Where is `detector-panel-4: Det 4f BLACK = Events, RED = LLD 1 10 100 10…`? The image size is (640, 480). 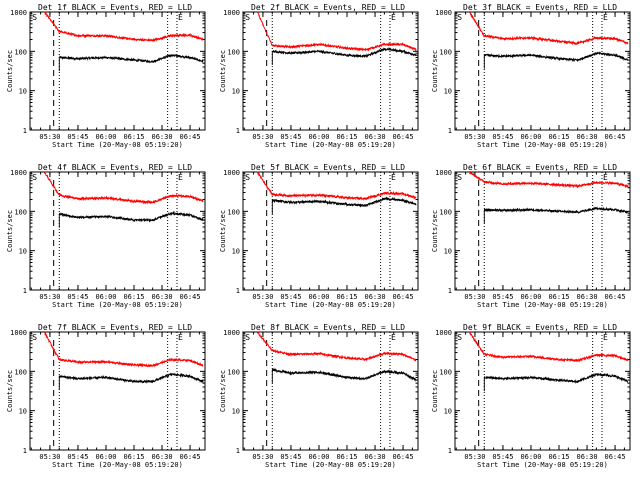 detector-panel-4: Det 4f BLACK = Events, RED = LLD 1 10 100 10… is located at coordinates (106, 236).